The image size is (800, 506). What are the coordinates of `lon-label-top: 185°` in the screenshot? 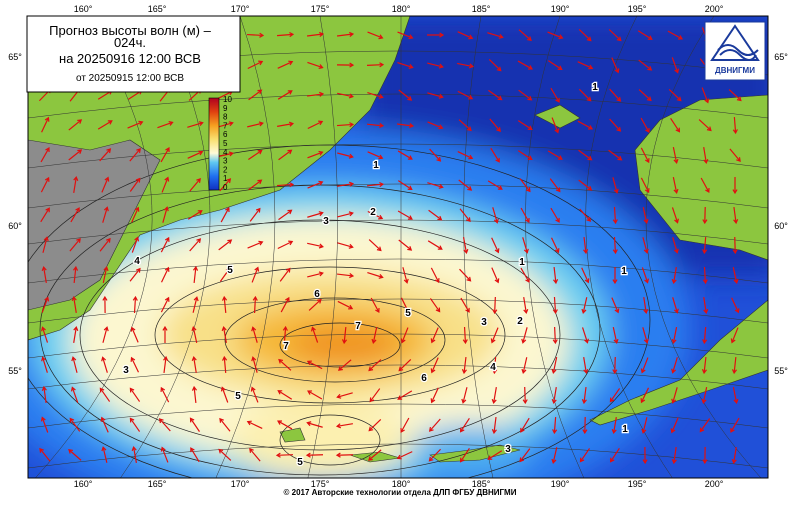 It's located at (481, 9).